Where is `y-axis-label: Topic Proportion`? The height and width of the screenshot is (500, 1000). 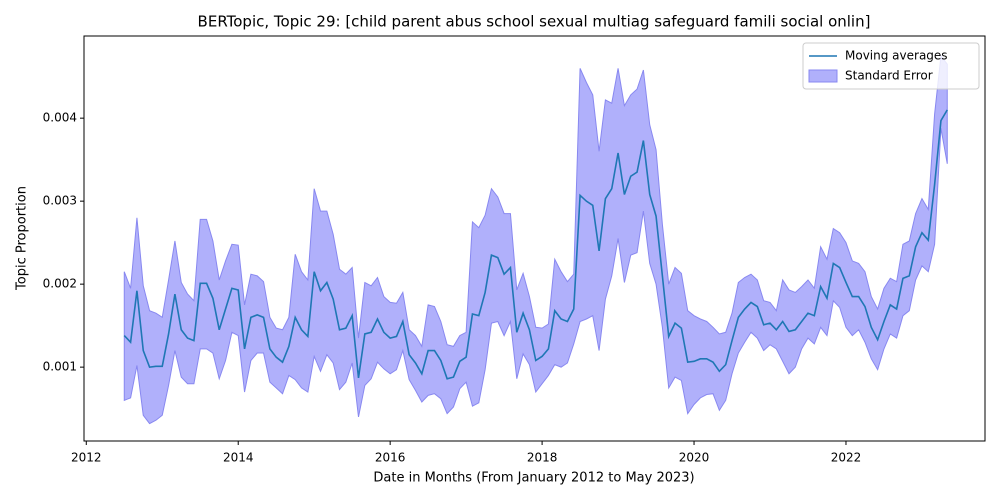 y-axis-label: Topic Proportion is located at coordinates (22, 238).